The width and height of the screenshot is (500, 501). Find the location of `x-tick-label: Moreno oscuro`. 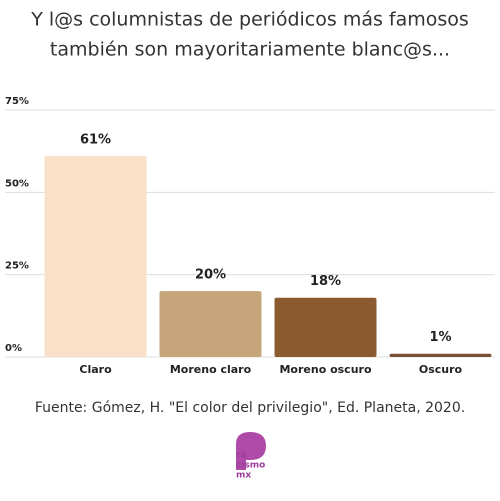

x-tick-label: Moreno oscuro is located at coordinates (325, 369).